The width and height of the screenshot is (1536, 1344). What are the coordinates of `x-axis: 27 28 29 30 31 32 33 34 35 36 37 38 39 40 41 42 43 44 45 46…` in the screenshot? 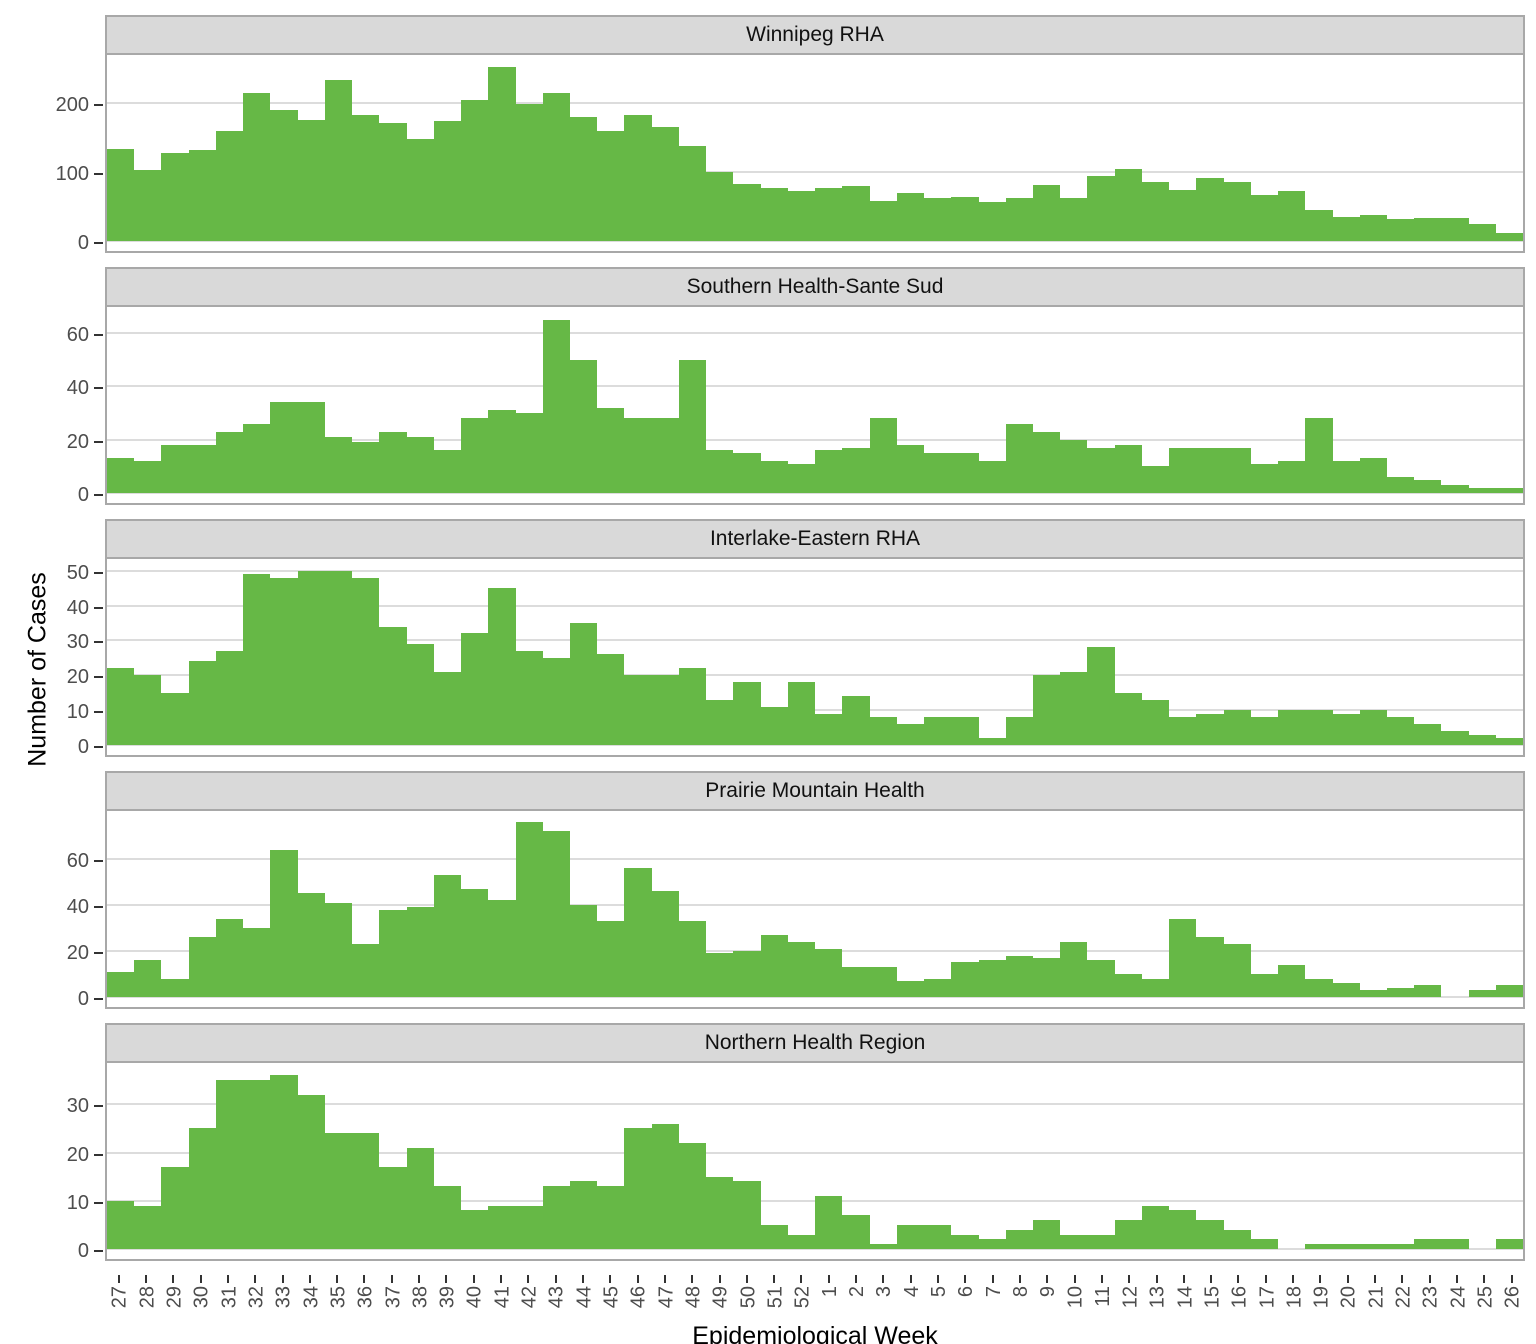 It's located at (768, 1302).